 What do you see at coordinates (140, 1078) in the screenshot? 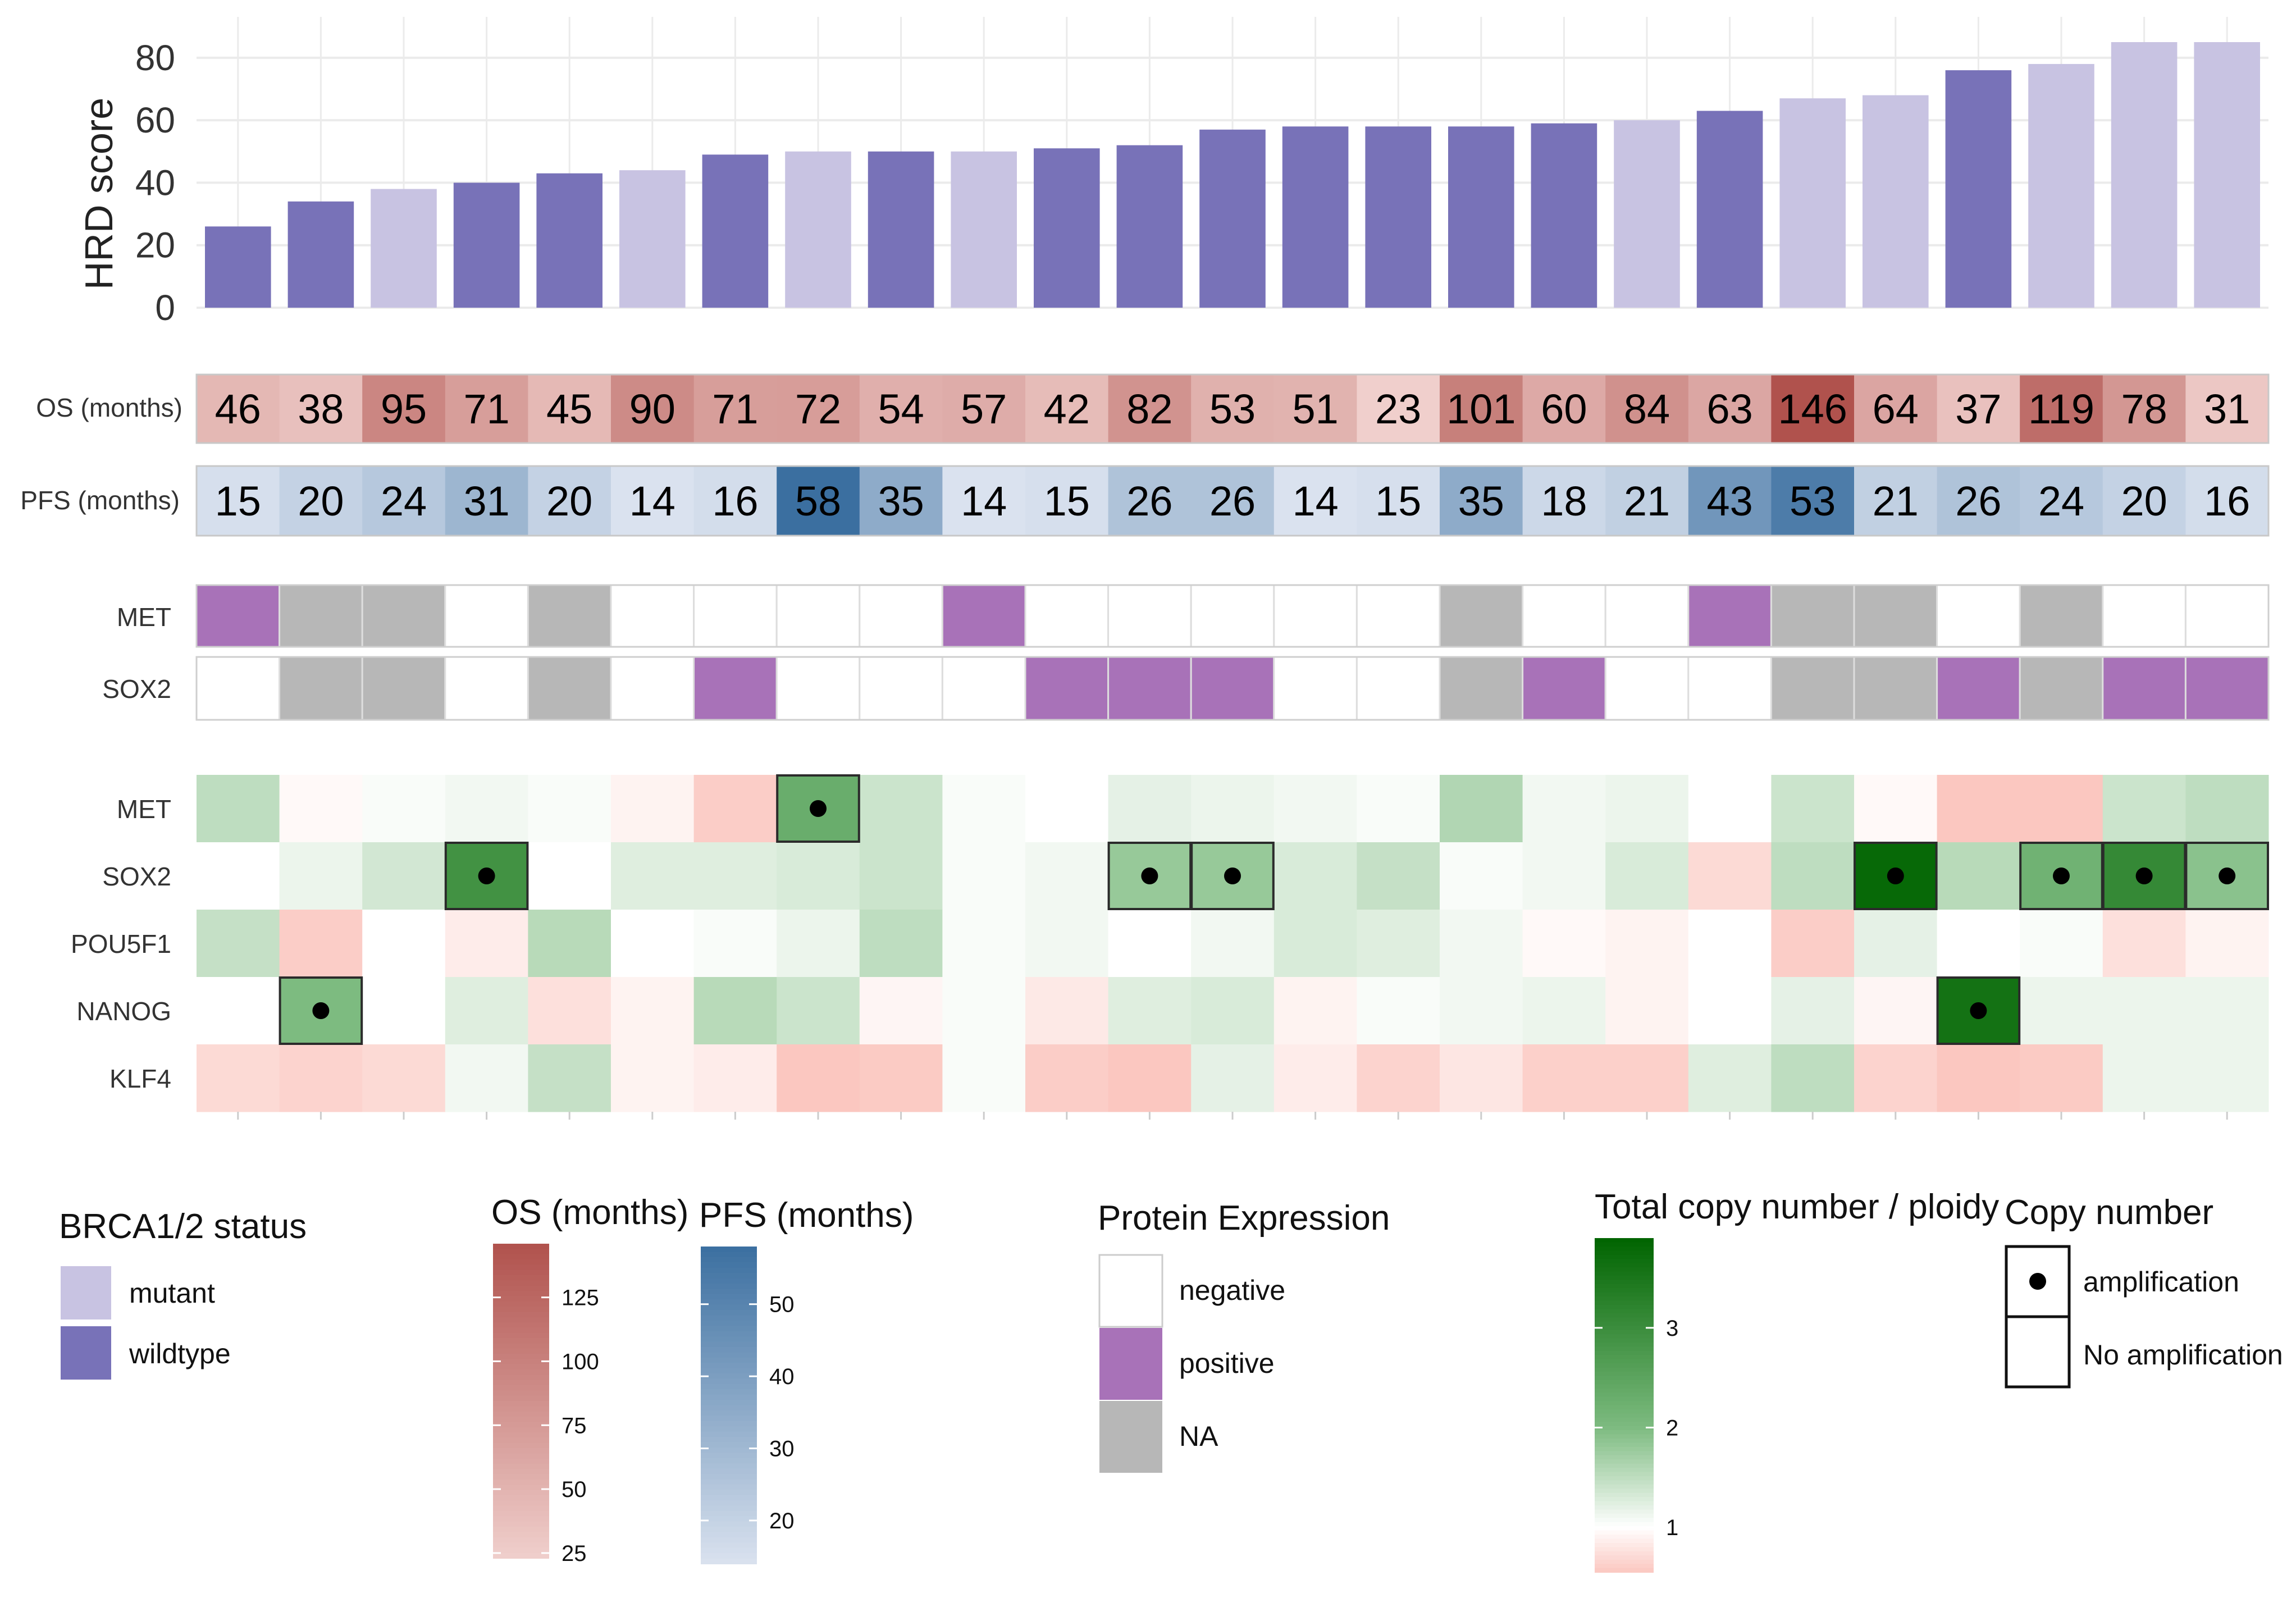
I see `cn-row-label: KLF4` at bounding box center [140, 1078].